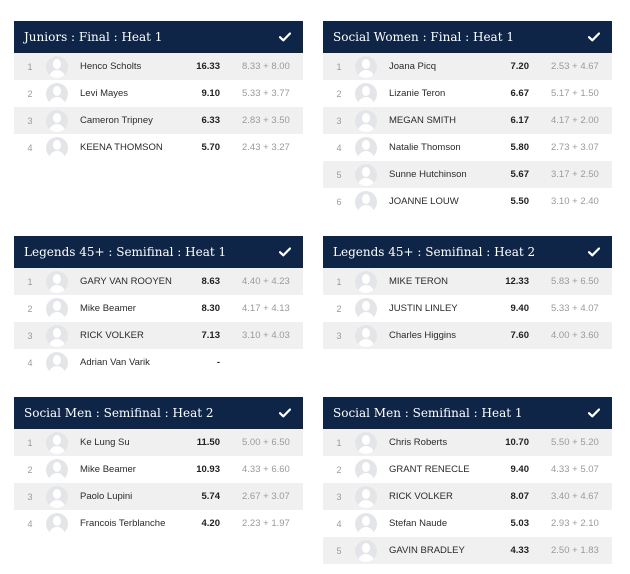 This screenshot has width=630, height=574. I want to click on athlete-name: Henco Scholts, so click(111, 66).